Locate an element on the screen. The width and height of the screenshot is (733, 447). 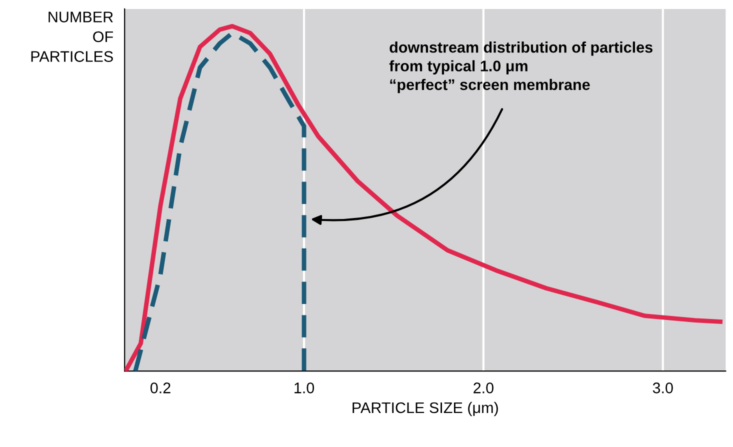
x-tick-label: 3.0 is located at coordinates (662, 388).